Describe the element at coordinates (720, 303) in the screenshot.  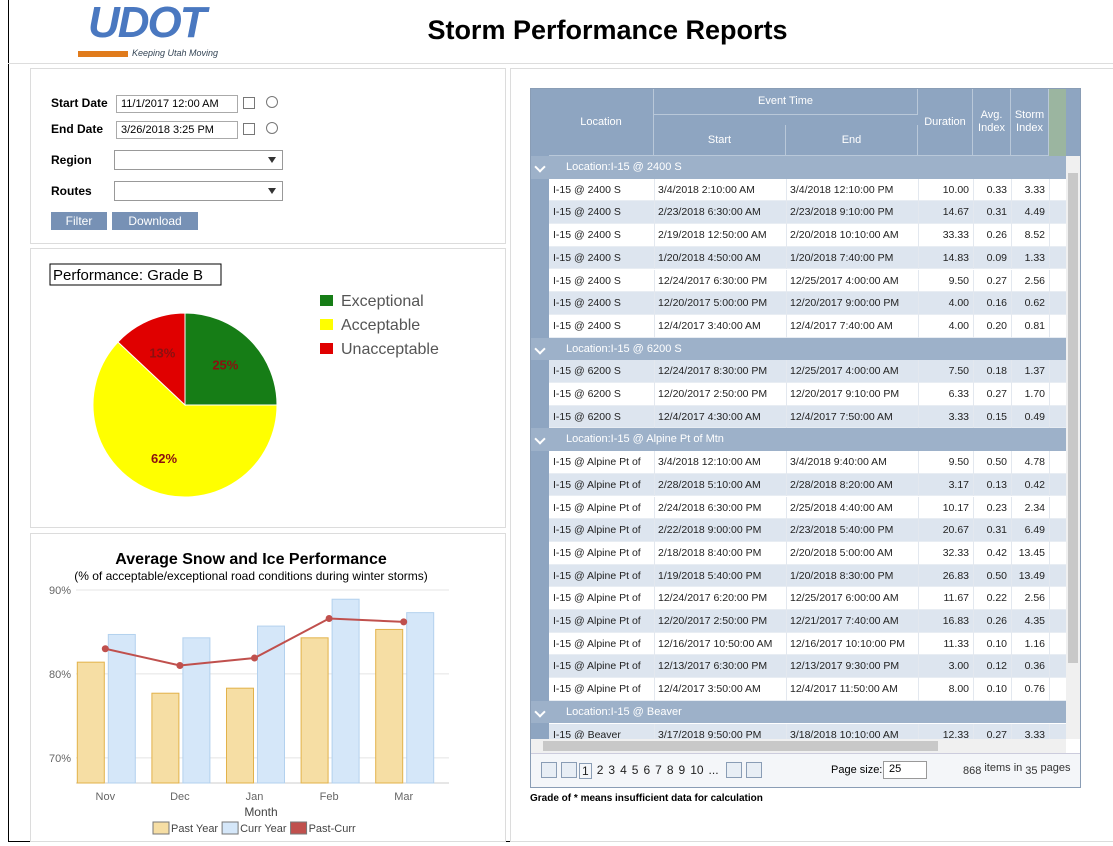
I see `cell: 12/20/2017 5:00:00 PM` at that location.